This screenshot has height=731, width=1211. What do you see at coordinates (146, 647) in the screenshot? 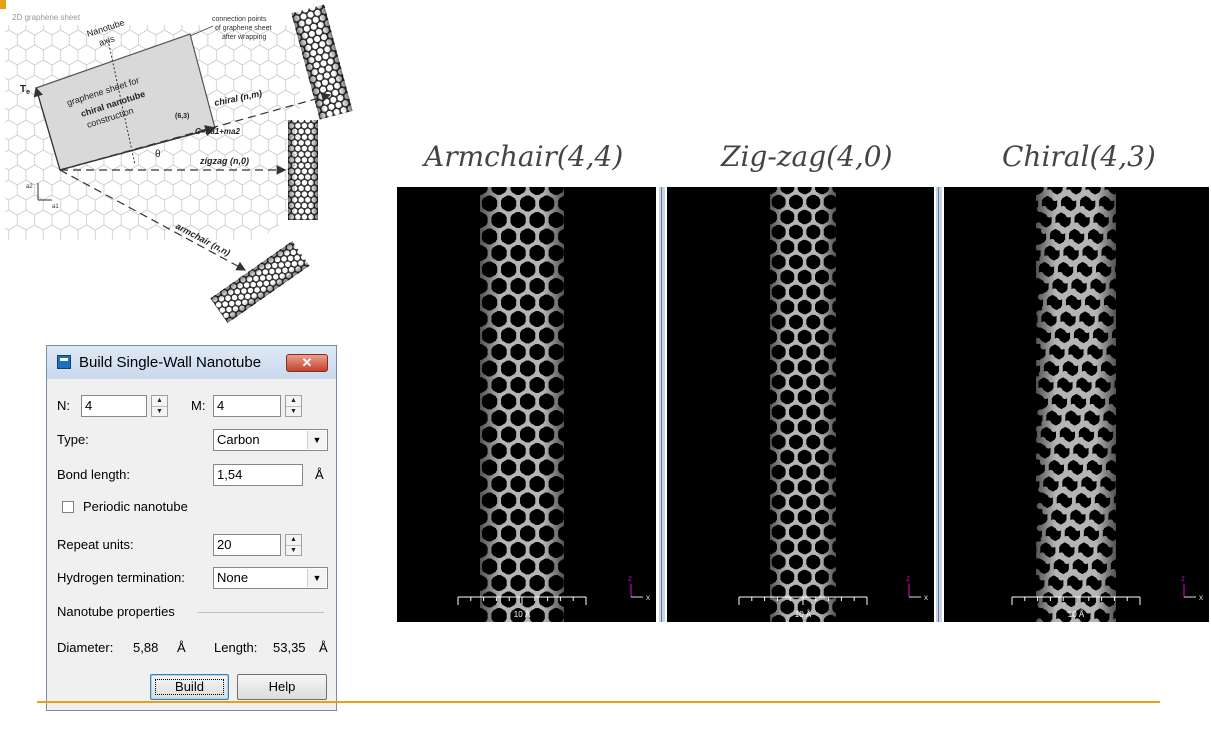
I see `diameter-value: 5,88` at bounding box center [146, 647].